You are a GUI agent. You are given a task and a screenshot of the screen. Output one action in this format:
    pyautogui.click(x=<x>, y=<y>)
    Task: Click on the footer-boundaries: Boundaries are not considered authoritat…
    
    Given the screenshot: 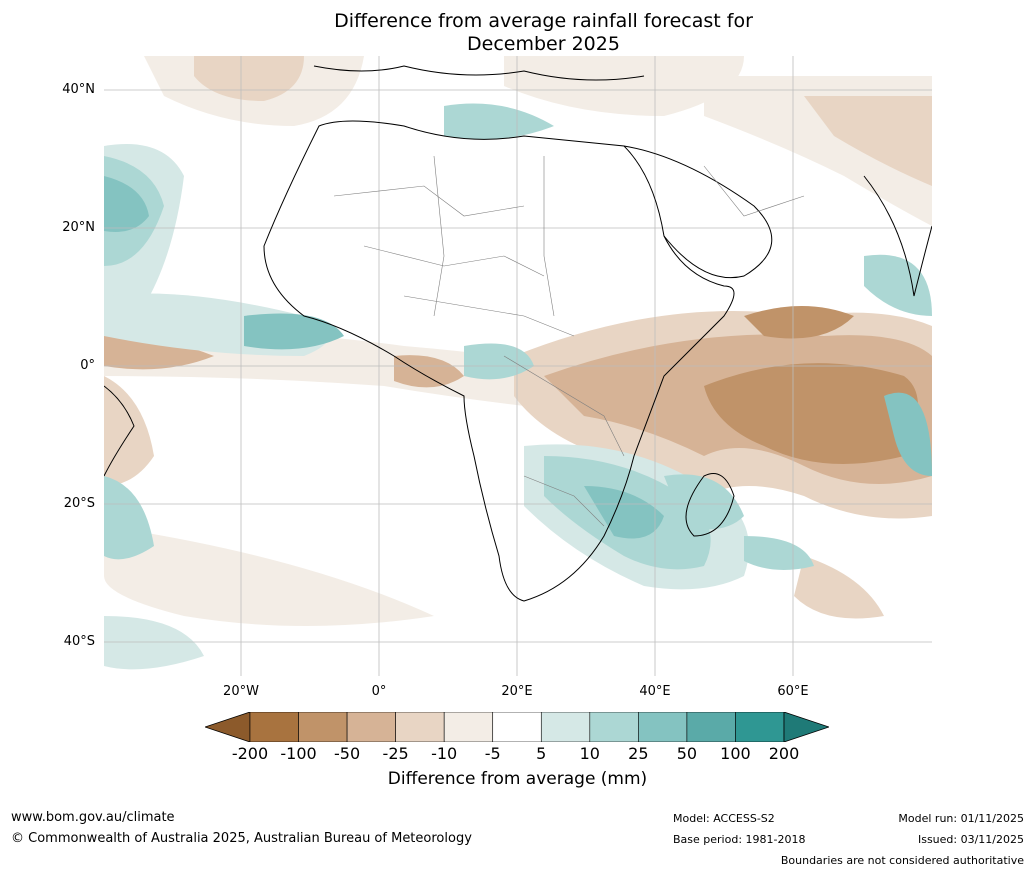 What is the action you would take?
    pyautogui.click(x=902, y=860)
    